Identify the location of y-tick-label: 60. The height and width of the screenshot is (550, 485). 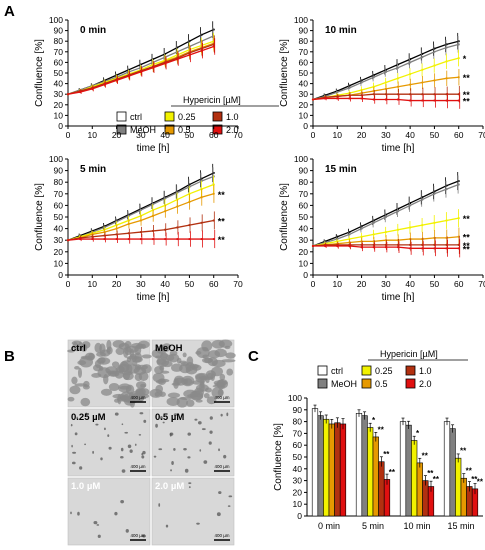
(304, 205).